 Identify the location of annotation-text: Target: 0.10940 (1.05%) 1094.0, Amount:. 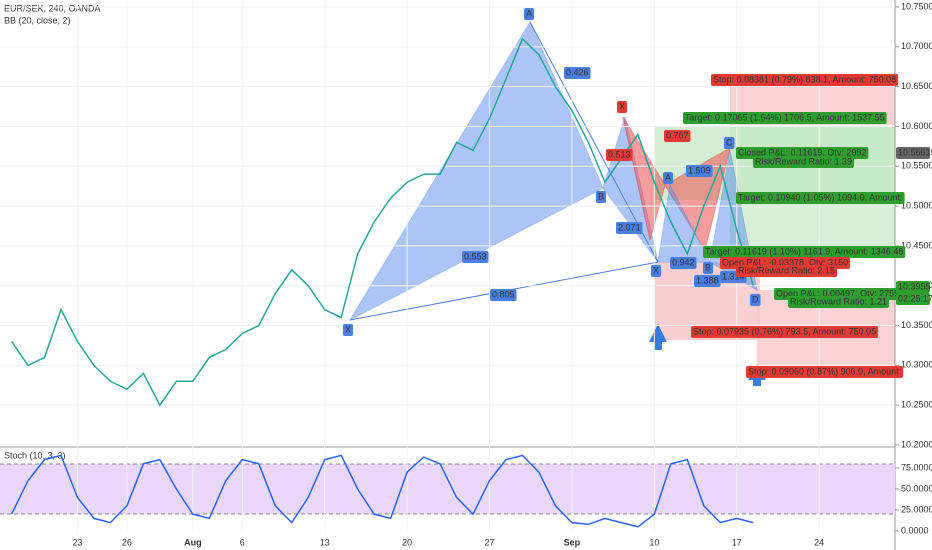
(820, 197).